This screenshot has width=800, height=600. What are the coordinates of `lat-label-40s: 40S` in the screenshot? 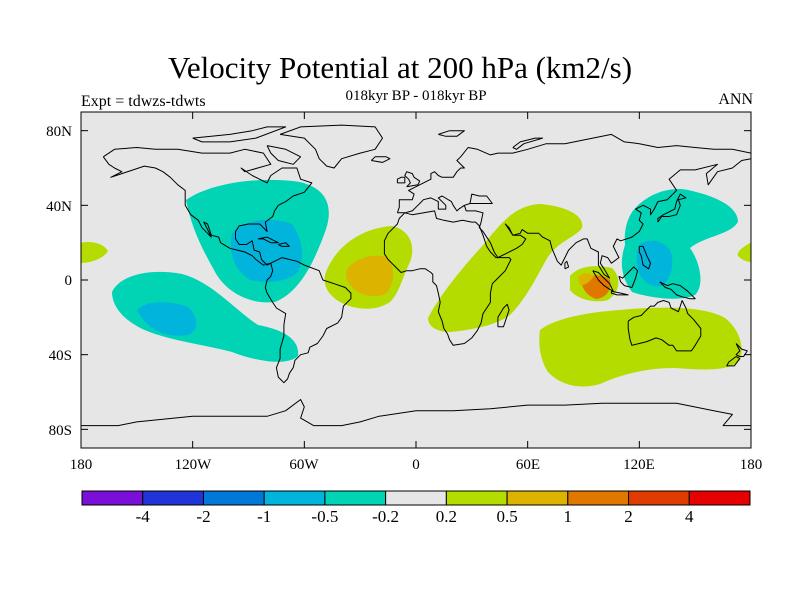 It's located at (60, 356).